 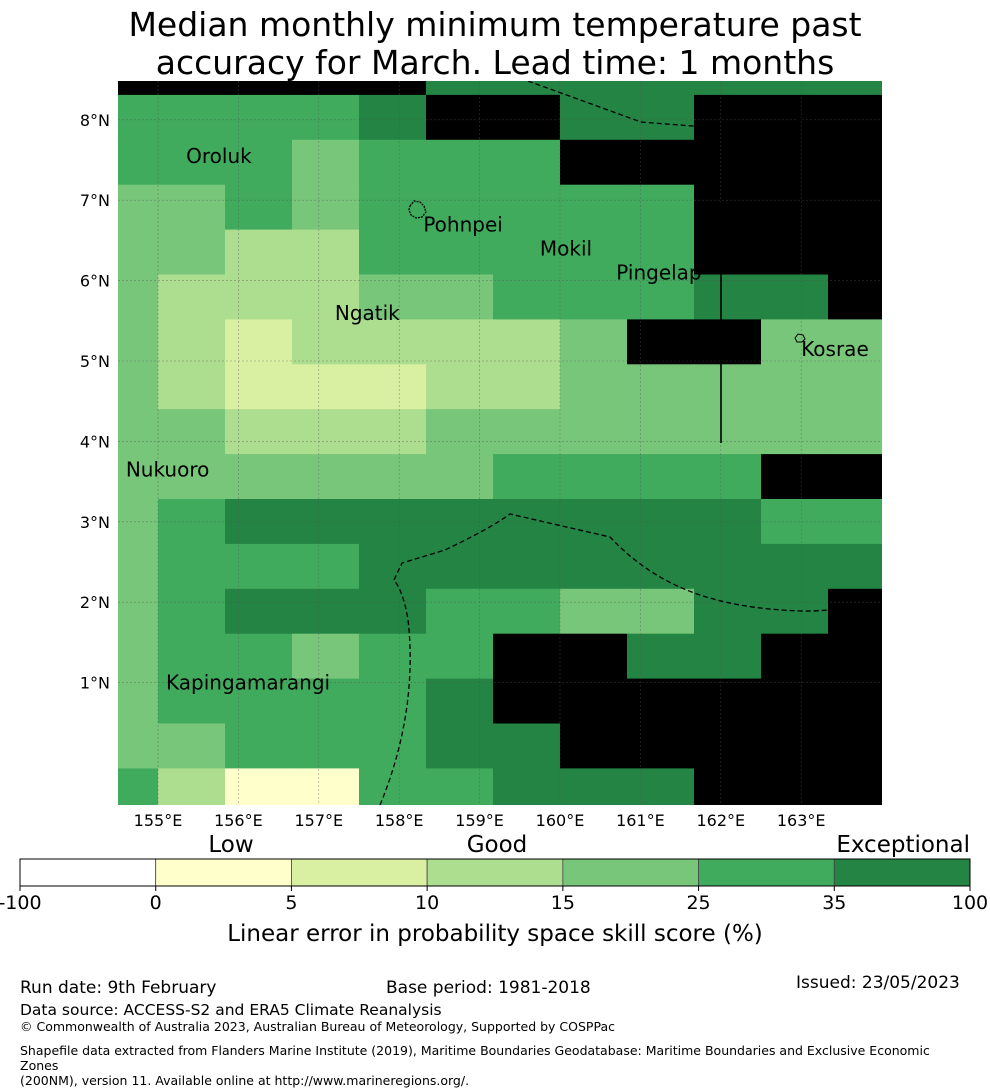 I want to click on place-label: Ngatik, so click(x=367, y=313).